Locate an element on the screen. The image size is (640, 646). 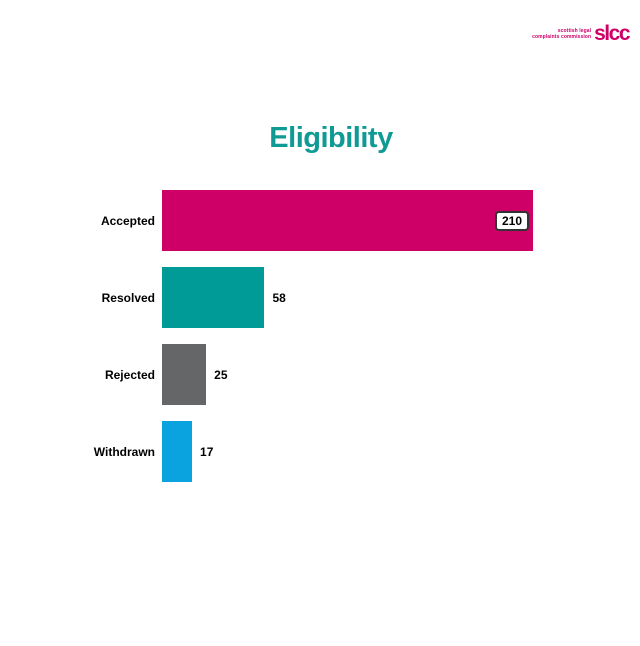
bar-row-accepted: Accepted 210 210 is located at coordinates (320, 220).